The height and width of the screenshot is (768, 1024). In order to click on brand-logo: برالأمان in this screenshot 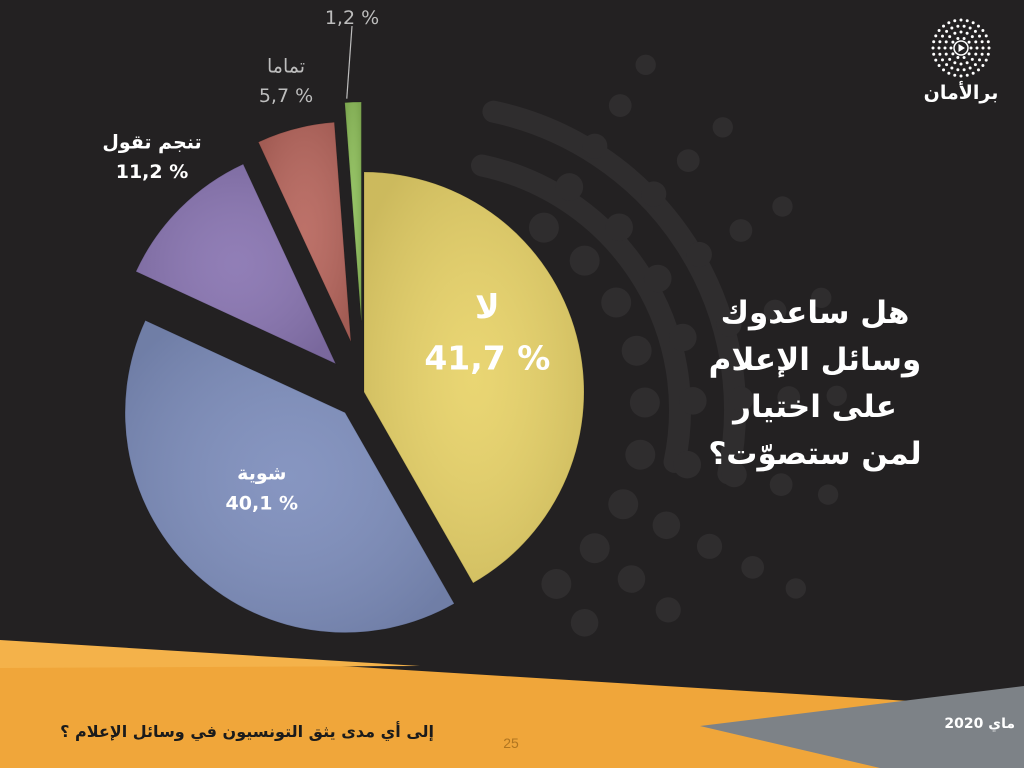, I will do `click(961, 68)`.